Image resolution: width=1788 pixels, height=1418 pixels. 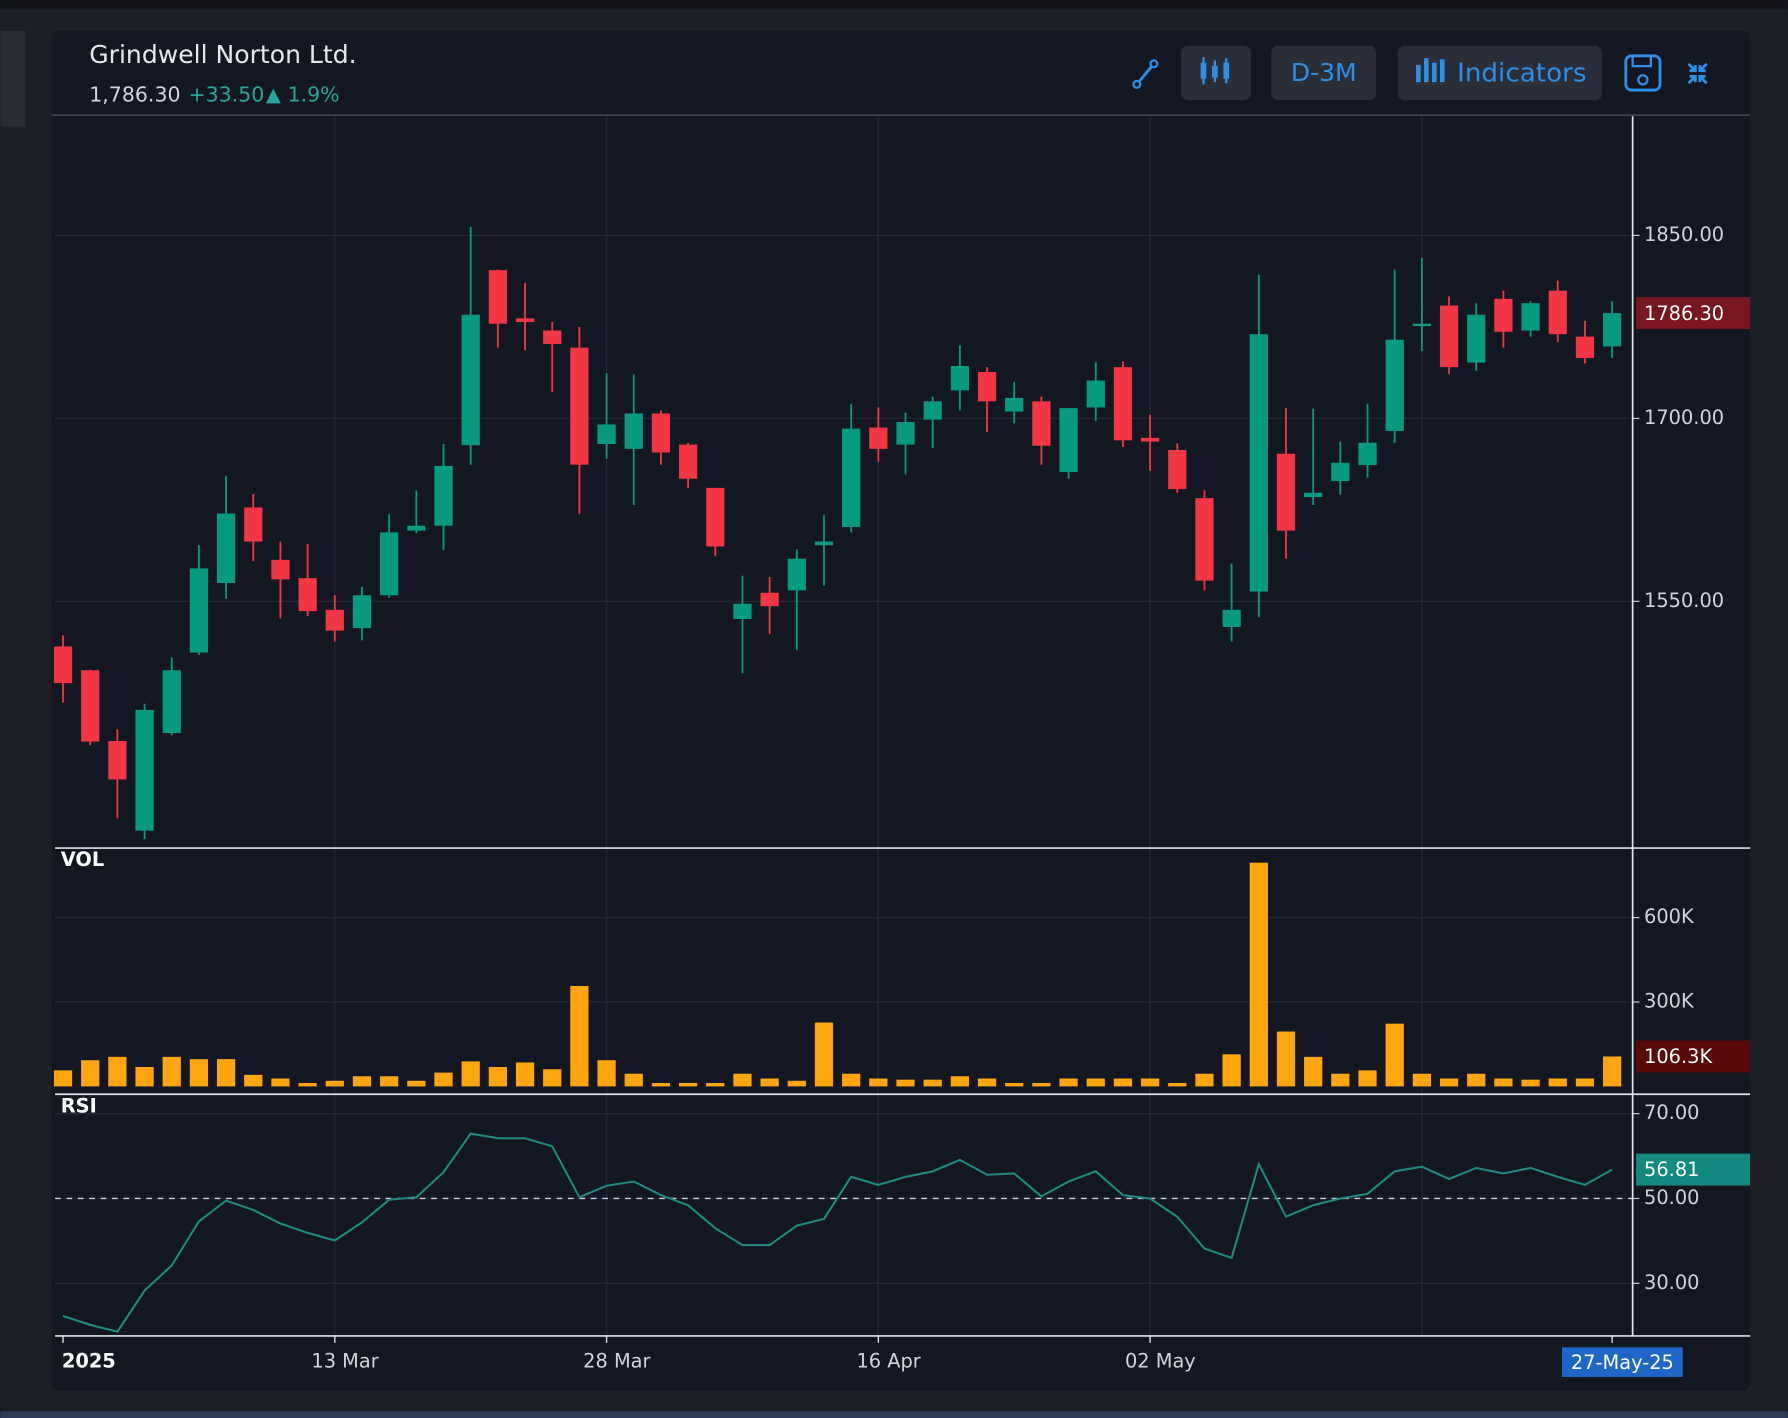 What do you see at coordinates (1643, 73) in the screenshot?
I see `save-button` at bounding box center [1643, 73].